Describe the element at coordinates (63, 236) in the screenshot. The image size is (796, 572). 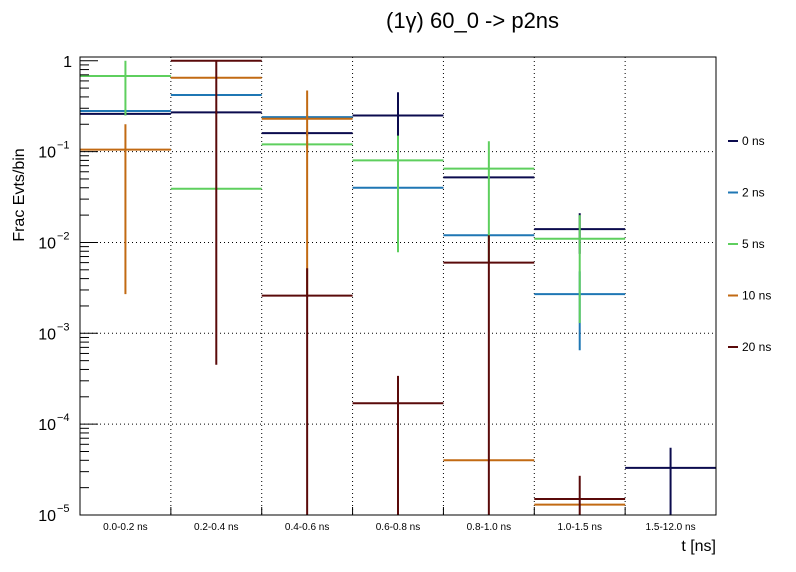
I see `y-tick-exponent: −2` at that location.